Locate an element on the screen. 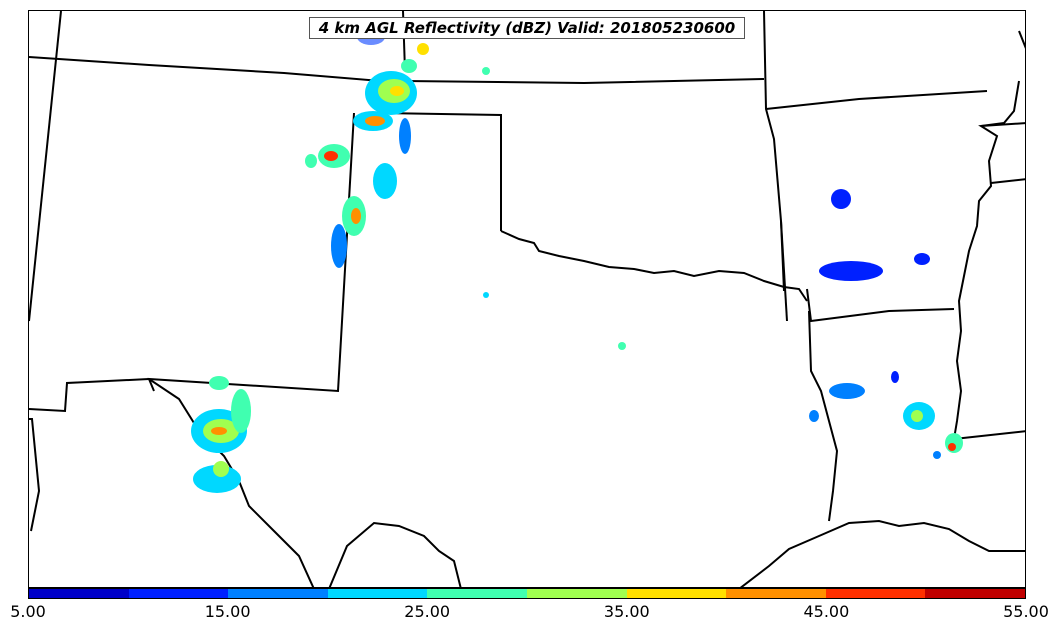  kansas-nebraska-line is located at coordinates (584, 81).